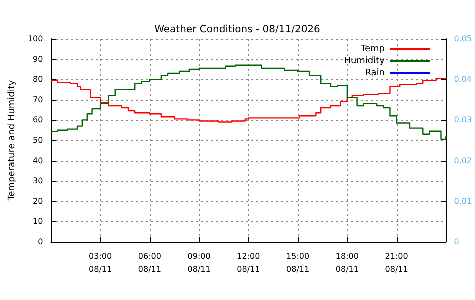  I want to click on y2-tick-label: 0.01, so click(463, 201).